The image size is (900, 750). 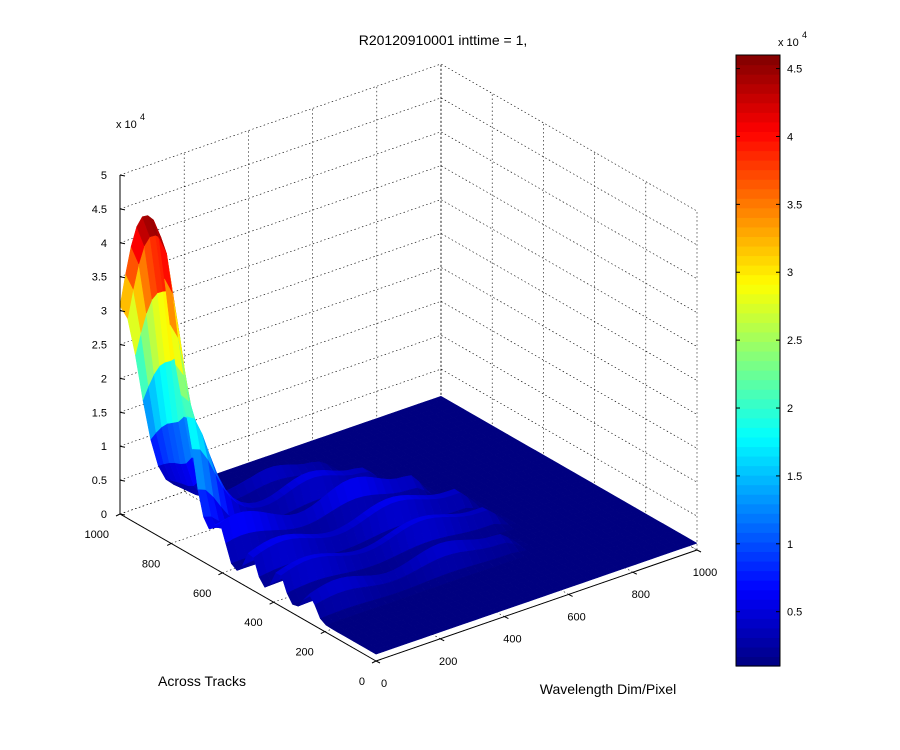 I want to click on z-multiplier-label: x 10, so click(x=126, y=125).